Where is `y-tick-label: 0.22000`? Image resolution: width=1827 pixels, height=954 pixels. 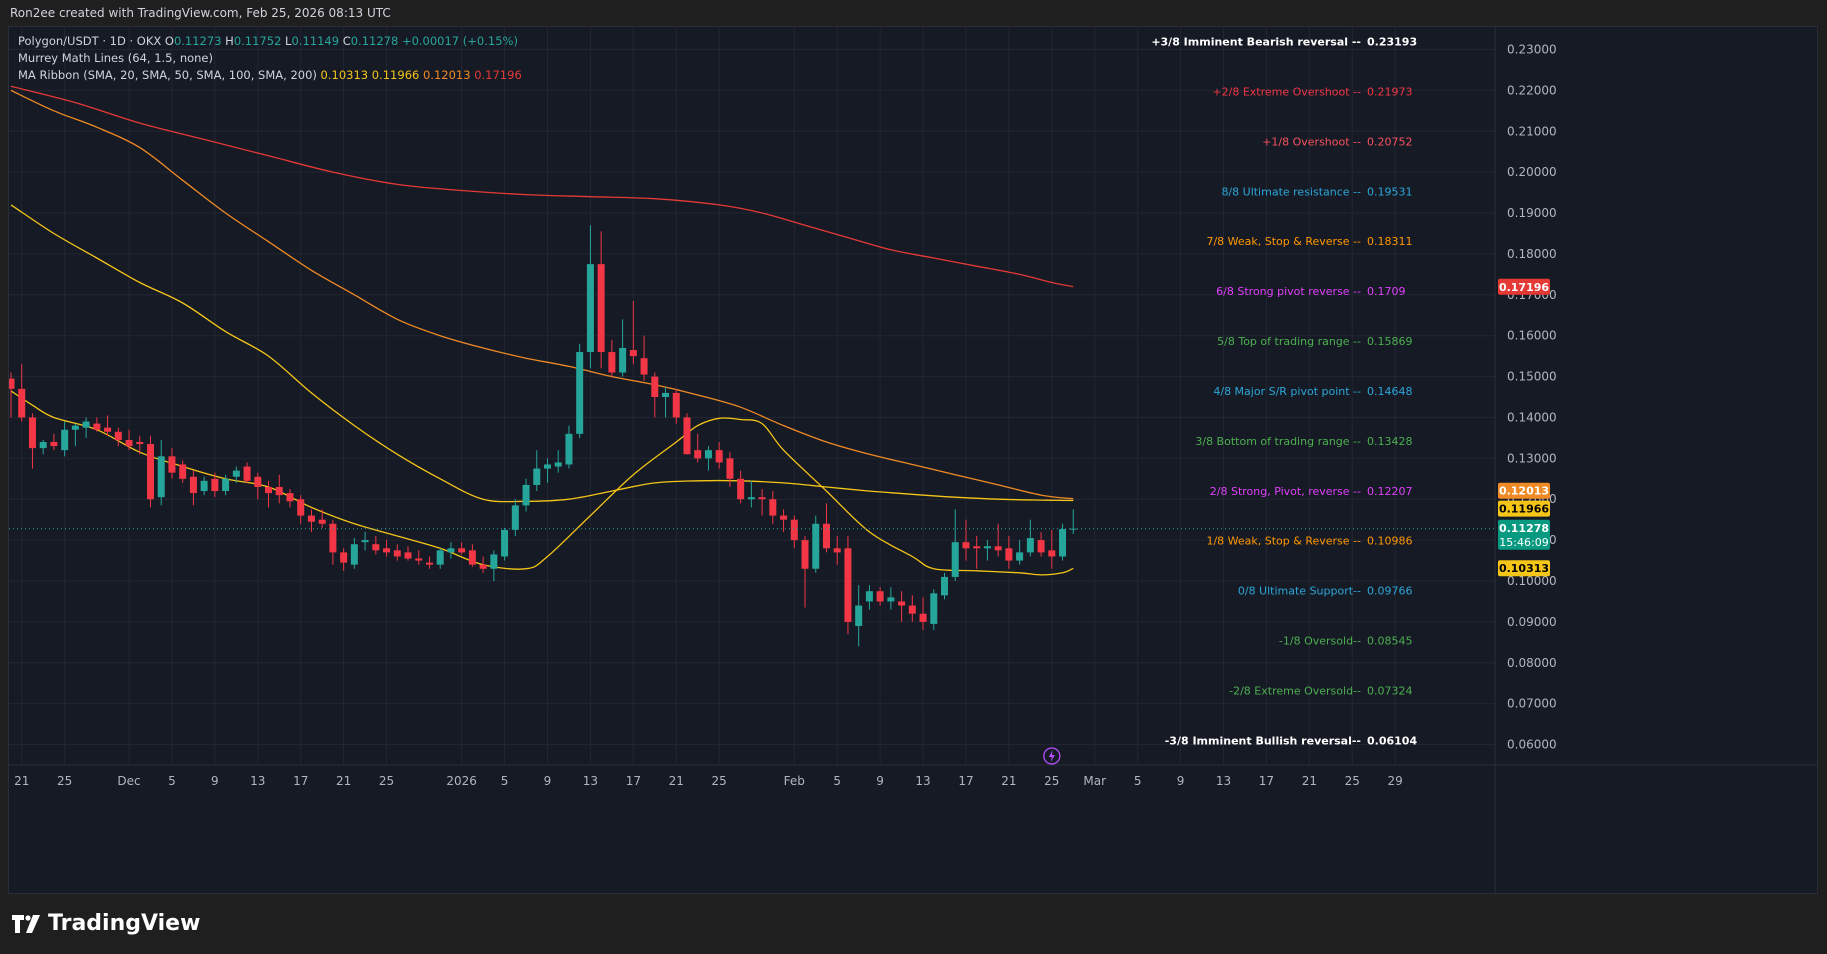
y-tick-label: 0.22000 is located at coordinates (1532, 90).